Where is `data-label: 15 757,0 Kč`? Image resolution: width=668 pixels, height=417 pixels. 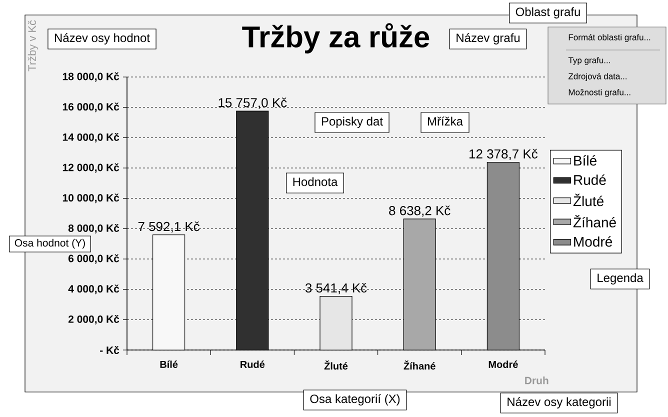 data-label: 15 757,0 Kč is located at coordinates (252, 103).